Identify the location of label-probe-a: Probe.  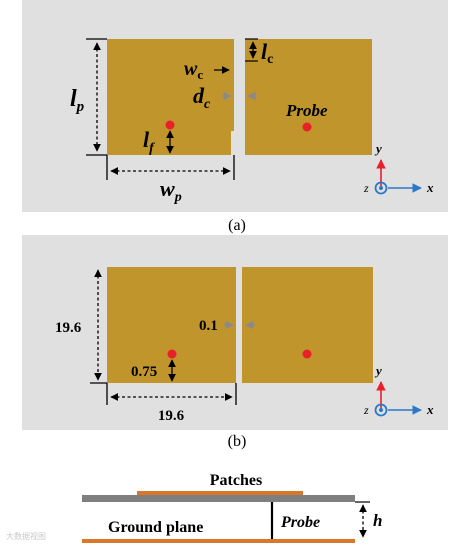
(306, 110).